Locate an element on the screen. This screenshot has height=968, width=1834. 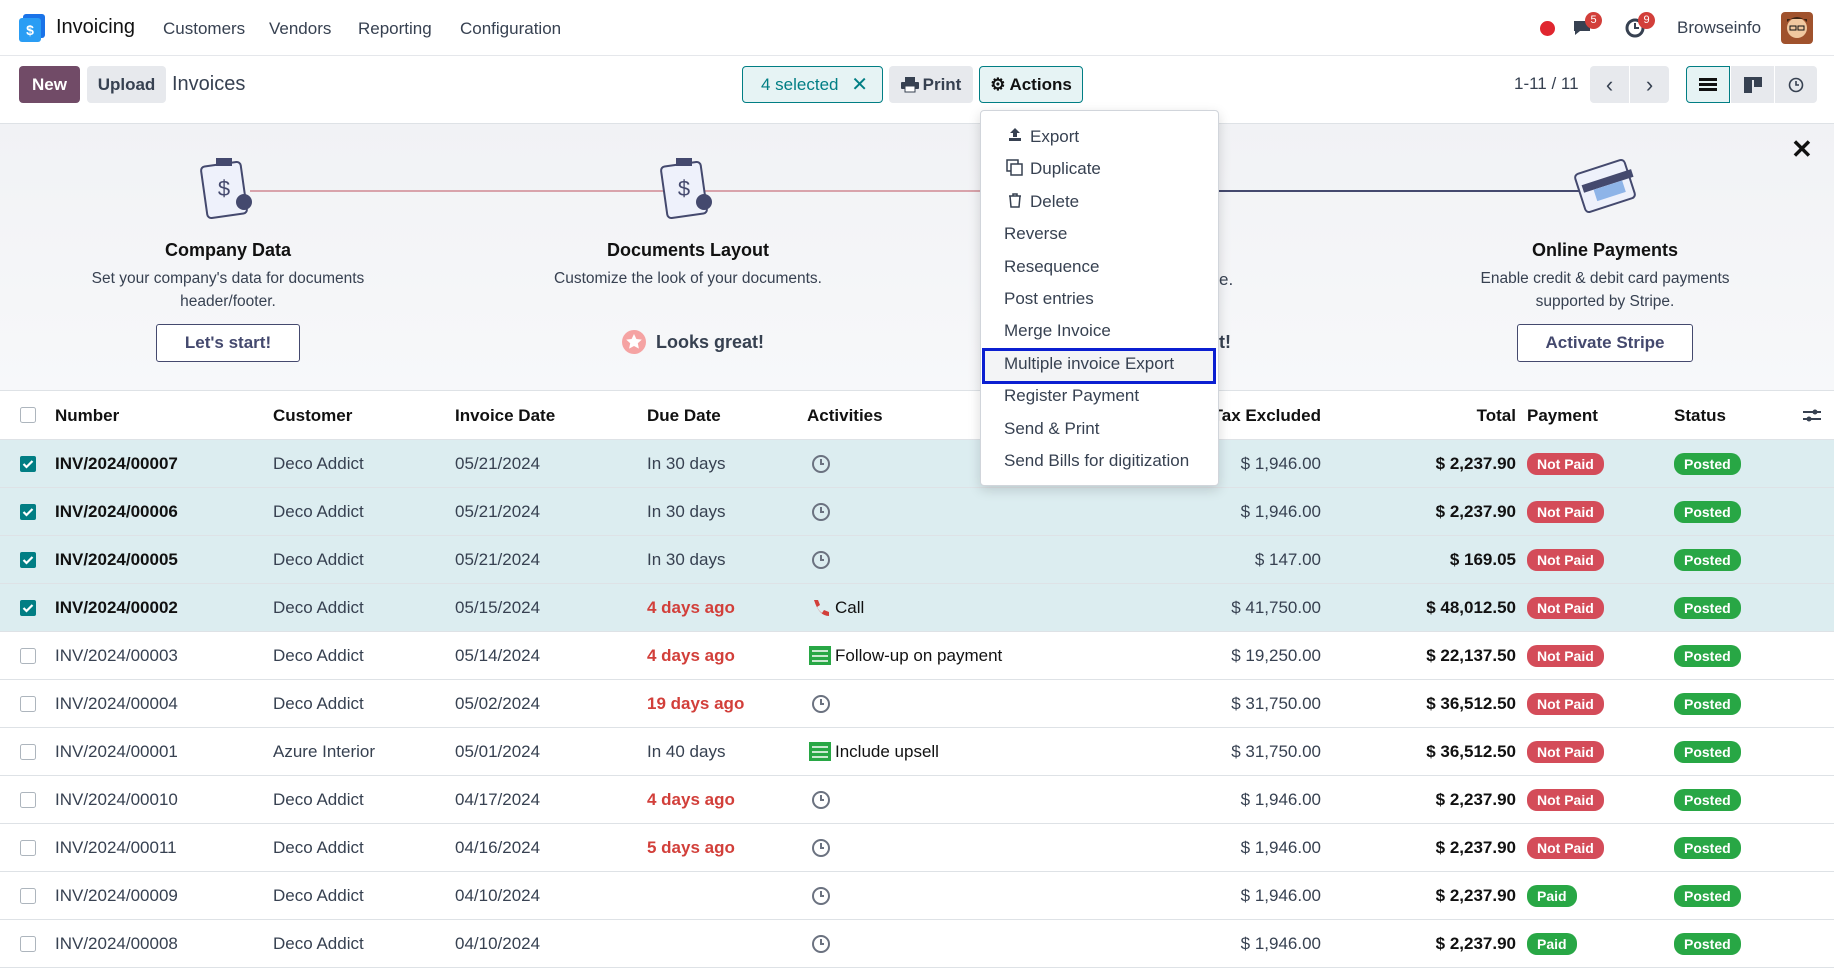
column-header: Total is located at coordinates (1496, 415).